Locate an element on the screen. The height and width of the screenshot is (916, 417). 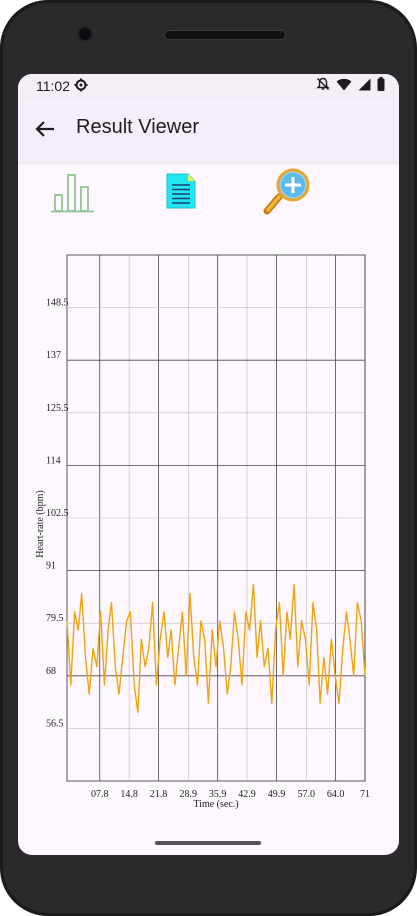
y-tick-label: 148.5 is located at coordinates (57, 303).